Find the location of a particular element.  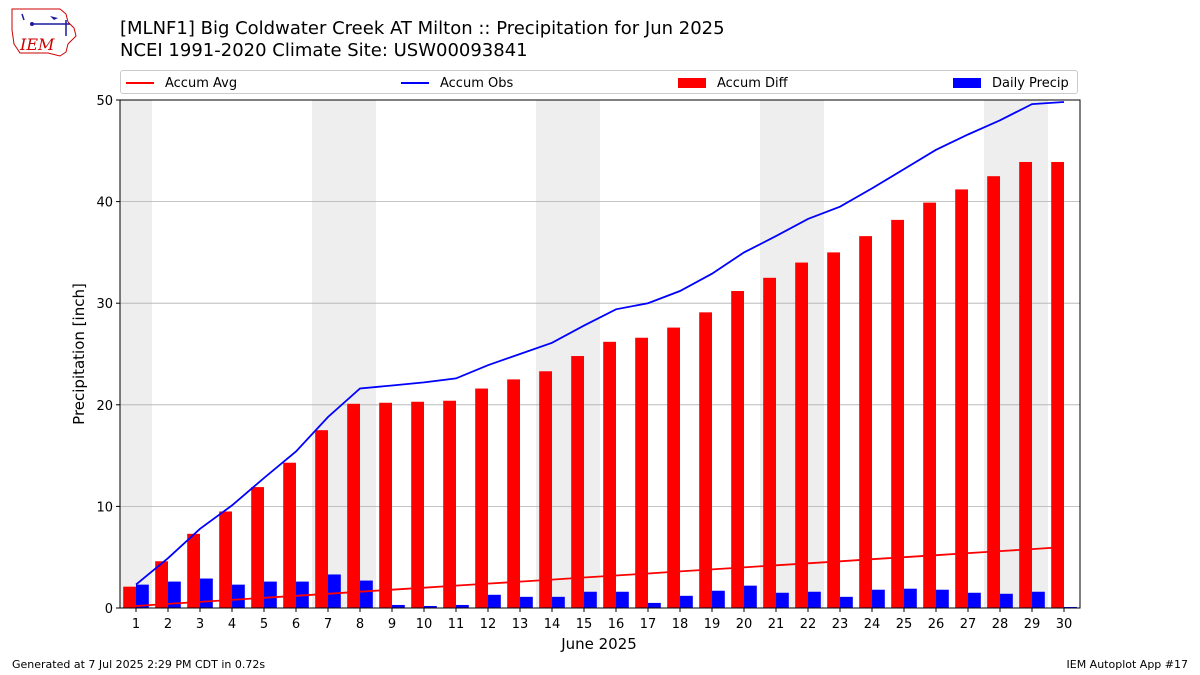

x-tick-label: 1 is located at coordinates (136, 624).